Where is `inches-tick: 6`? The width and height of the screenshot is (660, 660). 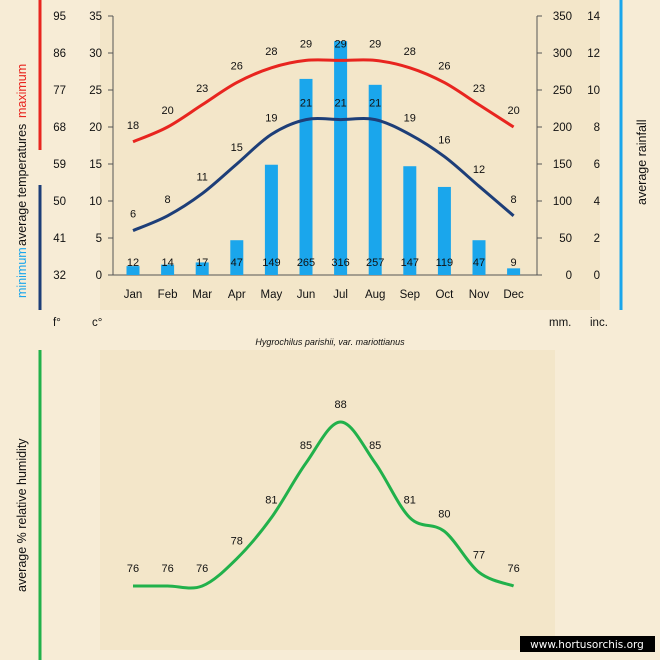
inches-tick: 6 is located at coordinates (597, 165).